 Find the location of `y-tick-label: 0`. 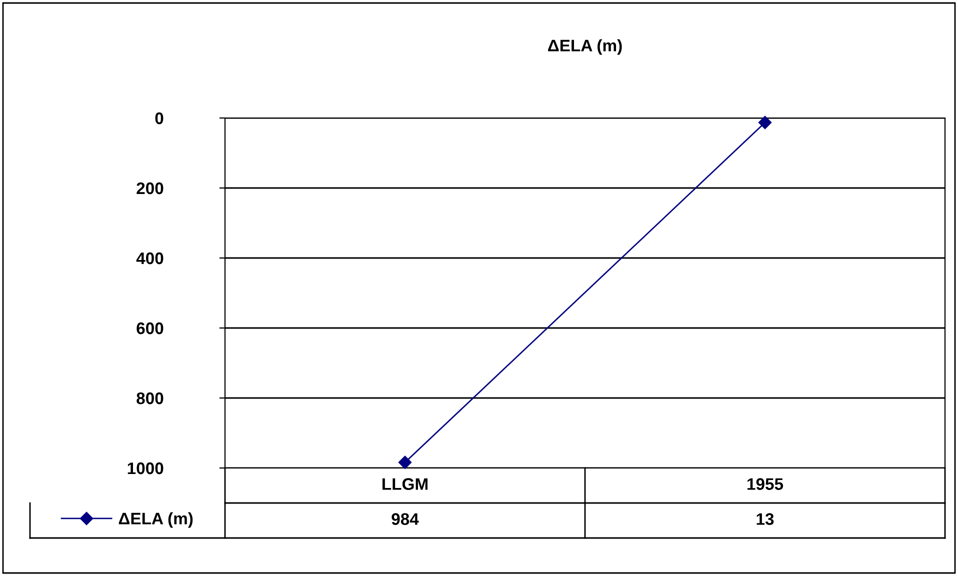

y-tick-label: 0 is located at coordinates (159, 118).